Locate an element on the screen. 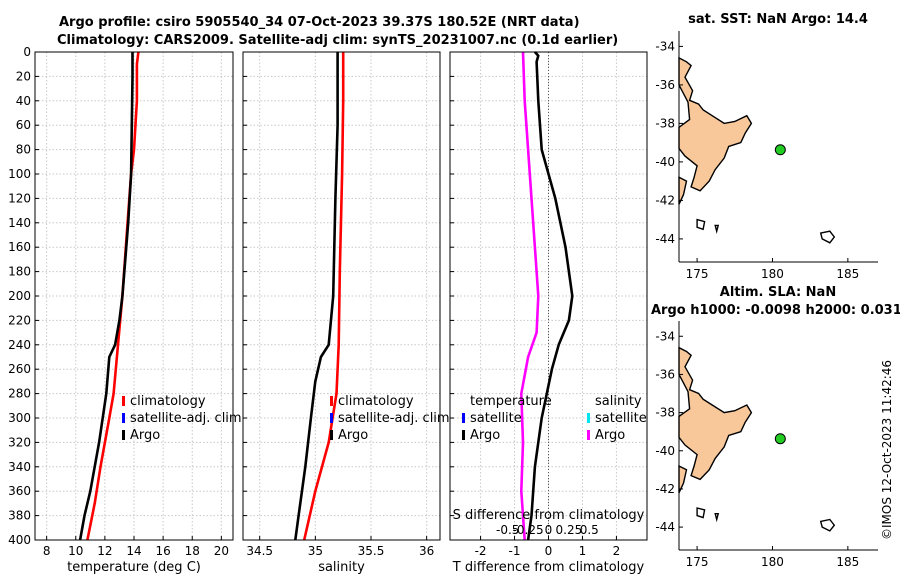 This screenshot has height=580, width=900. xlabel-salinity: salinity is located at coordinates (341, 567).